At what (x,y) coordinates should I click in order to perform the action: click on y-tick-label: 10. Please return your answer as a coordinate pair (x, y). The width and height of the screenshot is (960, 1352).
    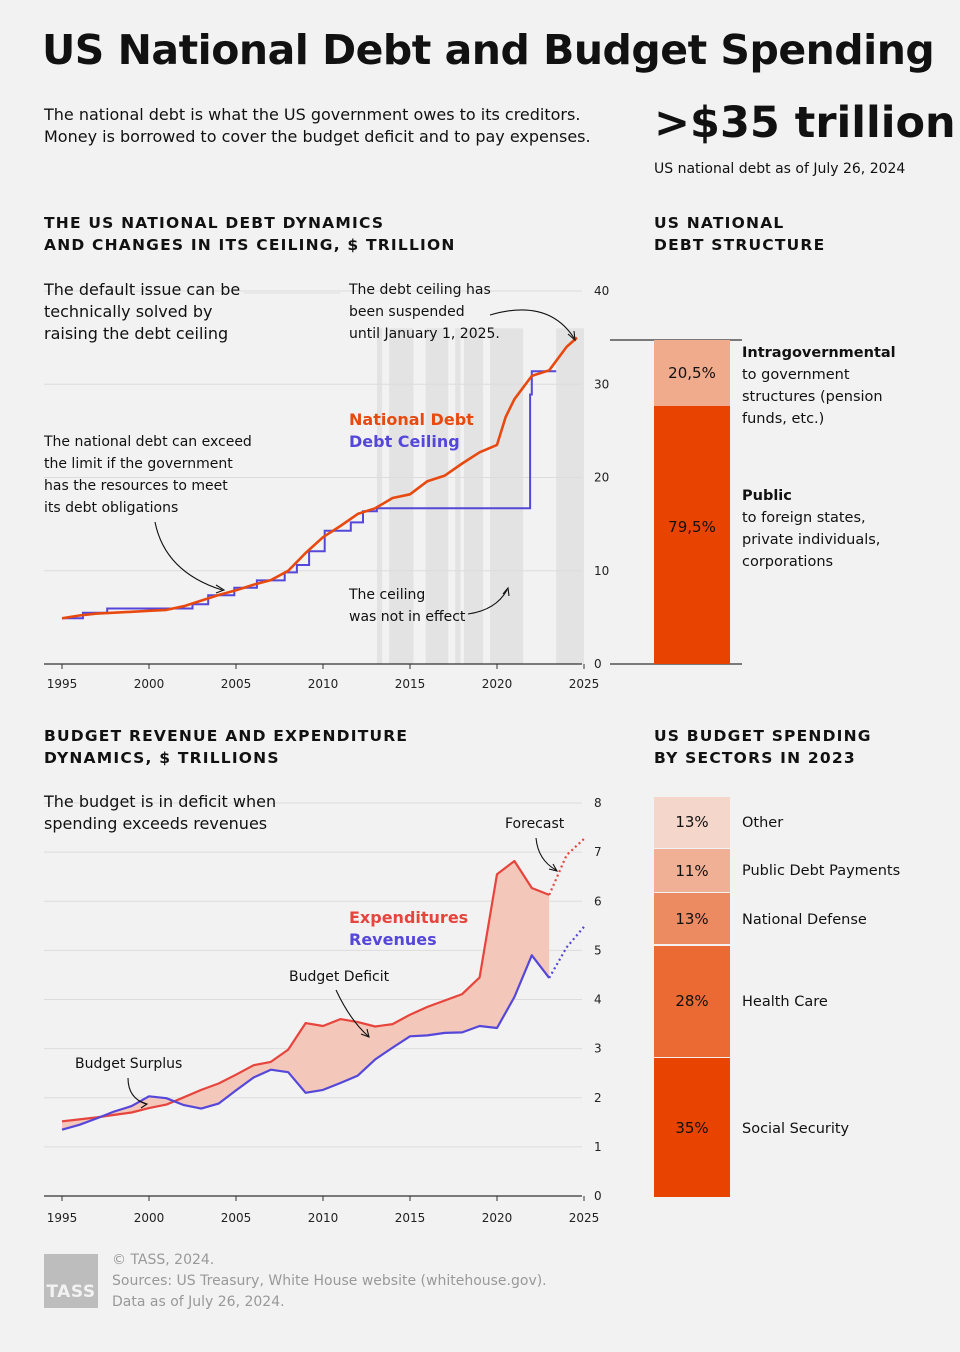
    Looking at the image, I should click on (601, 571).